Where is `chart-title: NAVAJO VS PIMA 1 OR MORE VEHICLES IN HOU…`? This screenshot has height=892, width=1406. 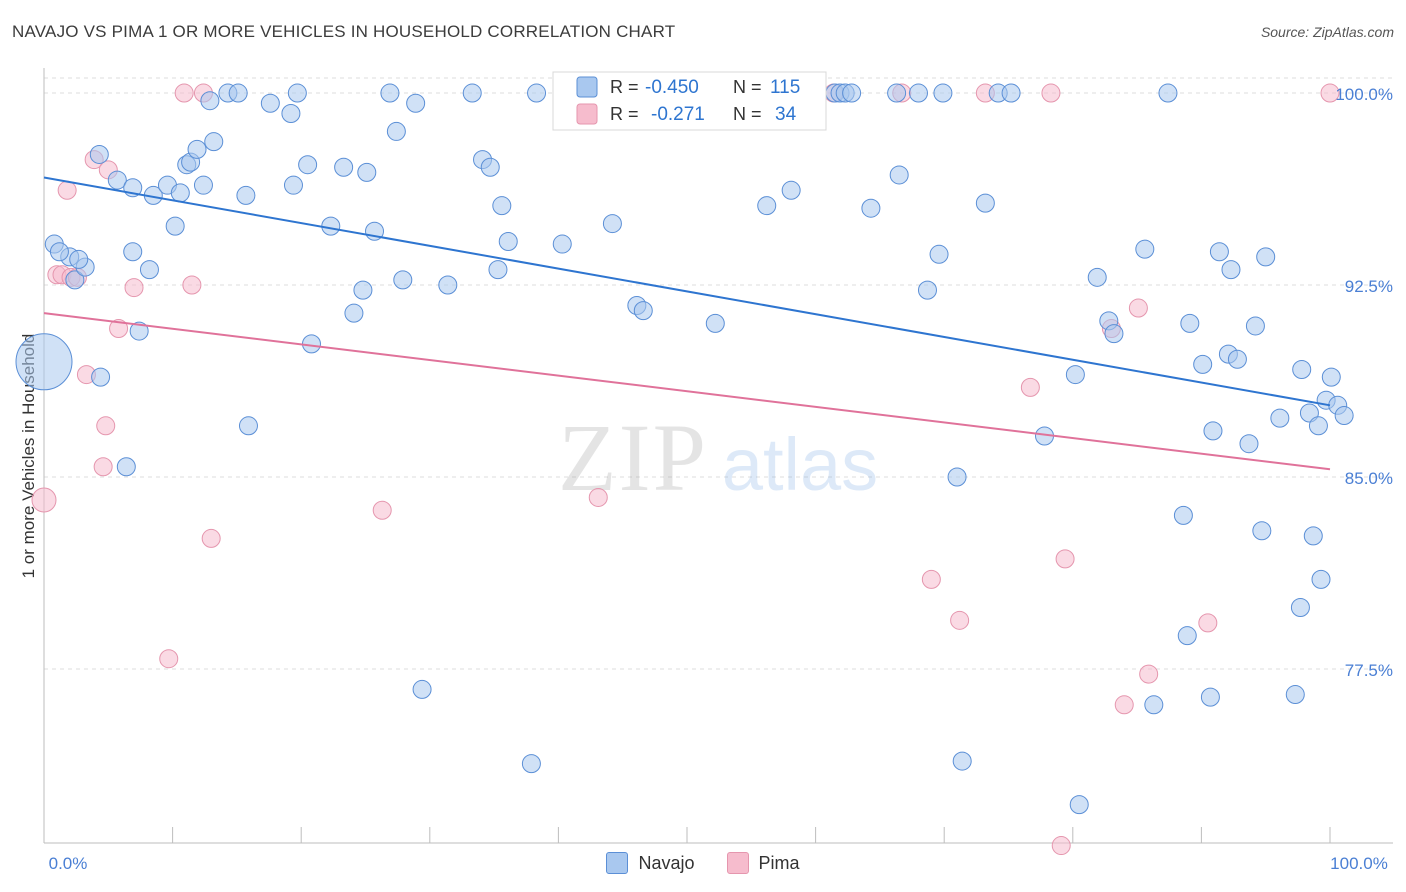 chart-title: NAVAJO VS PIMA 1 OR MORE VEHICLES IN HOU… is located at coordinates (344, 31).